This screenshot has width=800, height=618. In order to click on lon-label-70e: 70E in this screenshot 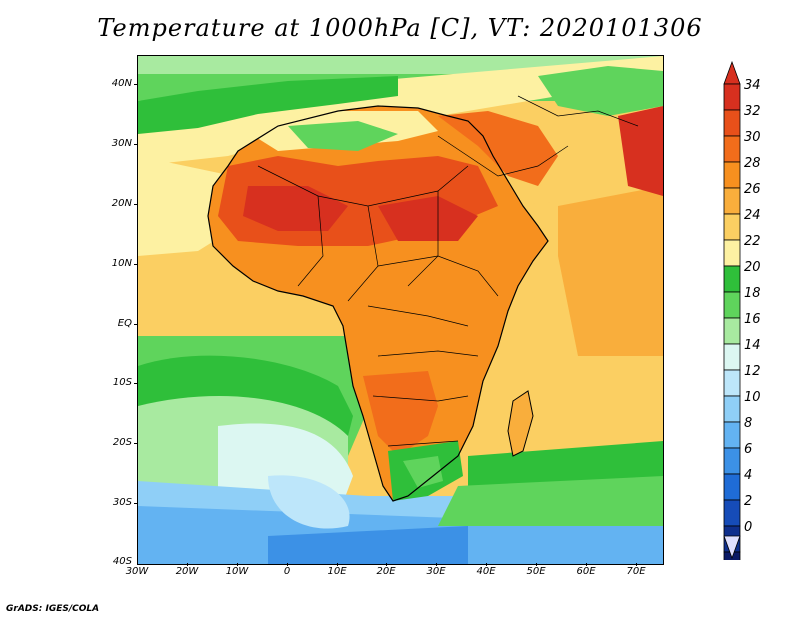, I will do `click(636, 571)`.